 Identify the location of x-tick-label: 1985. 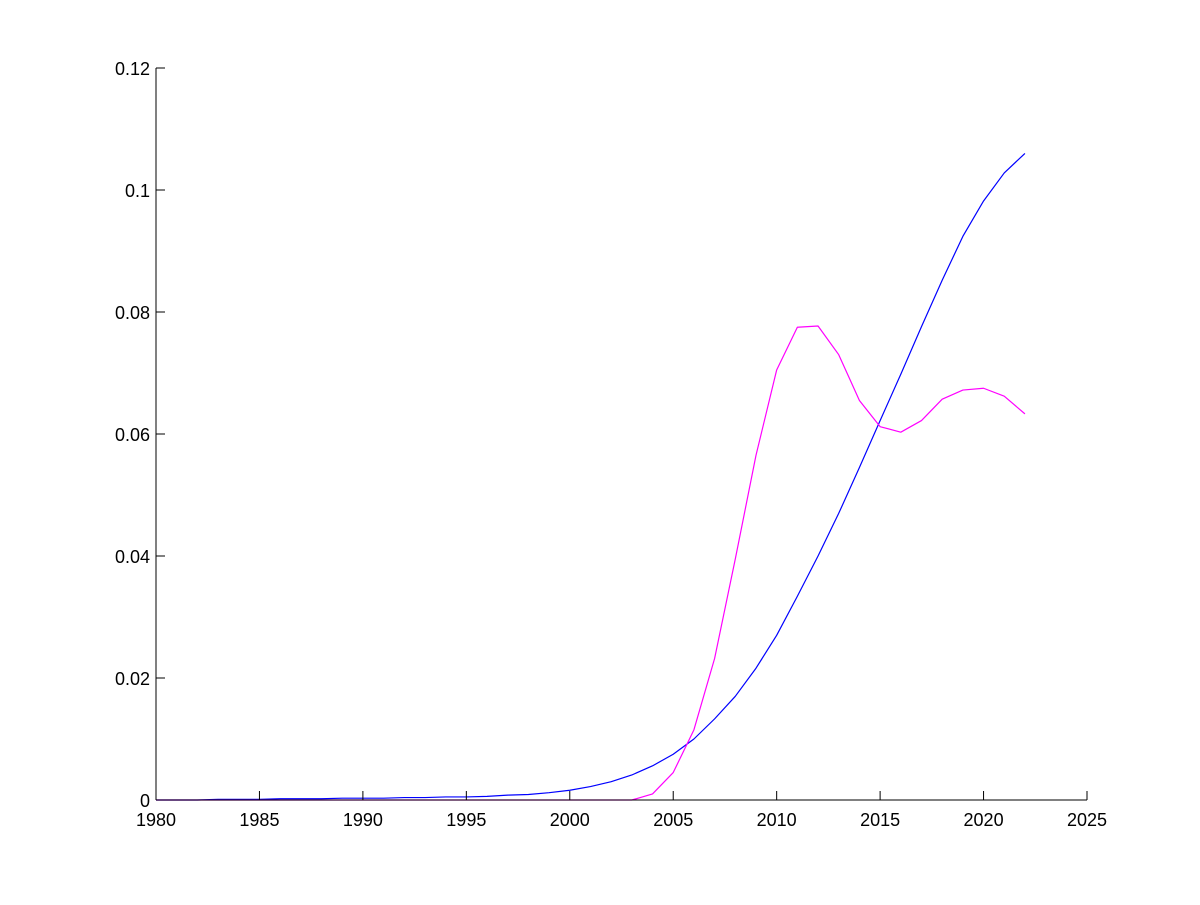
(259, 820).